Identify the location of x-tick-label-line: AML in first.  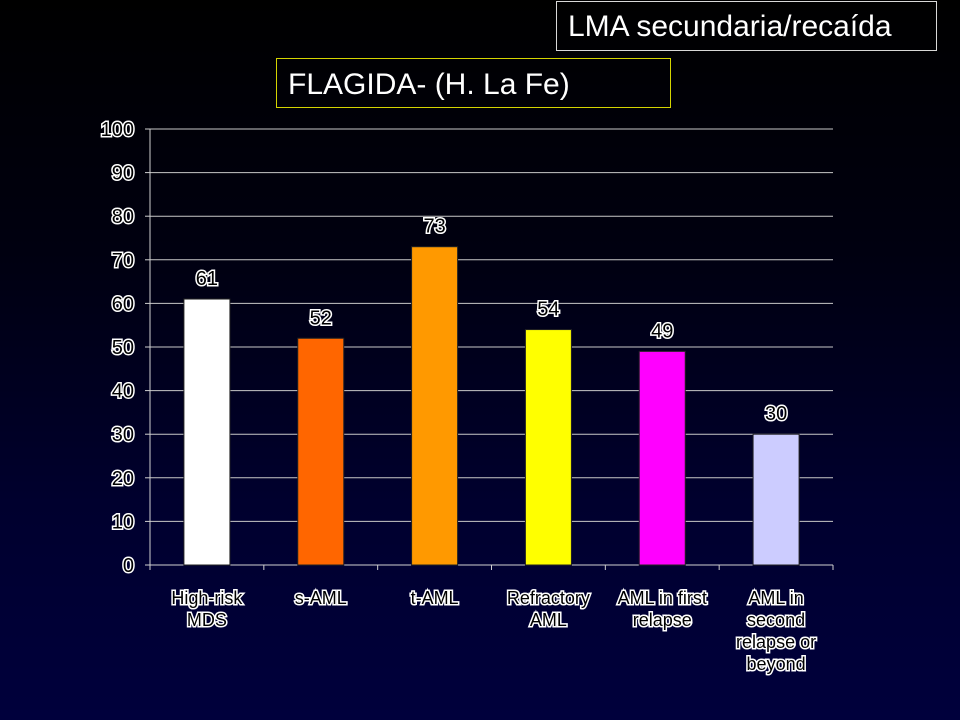
(662, 598).